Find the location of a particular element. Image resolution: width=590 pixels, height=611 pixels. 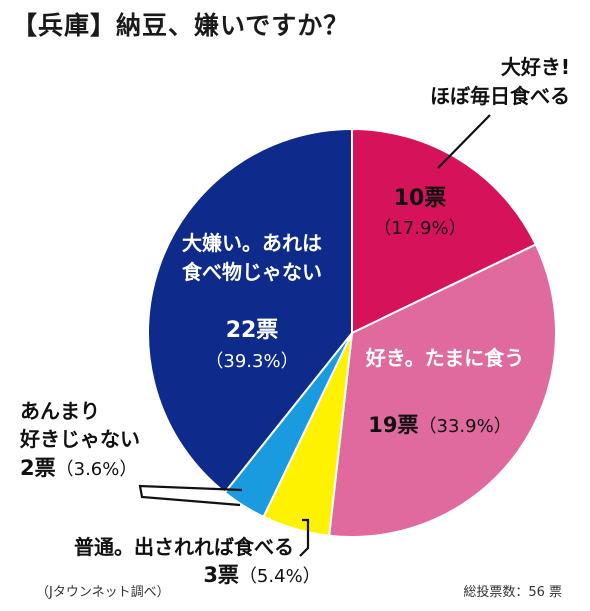

slice-5-label-line-1: 大嫌い。あれは is located at coordinates (252, 243).